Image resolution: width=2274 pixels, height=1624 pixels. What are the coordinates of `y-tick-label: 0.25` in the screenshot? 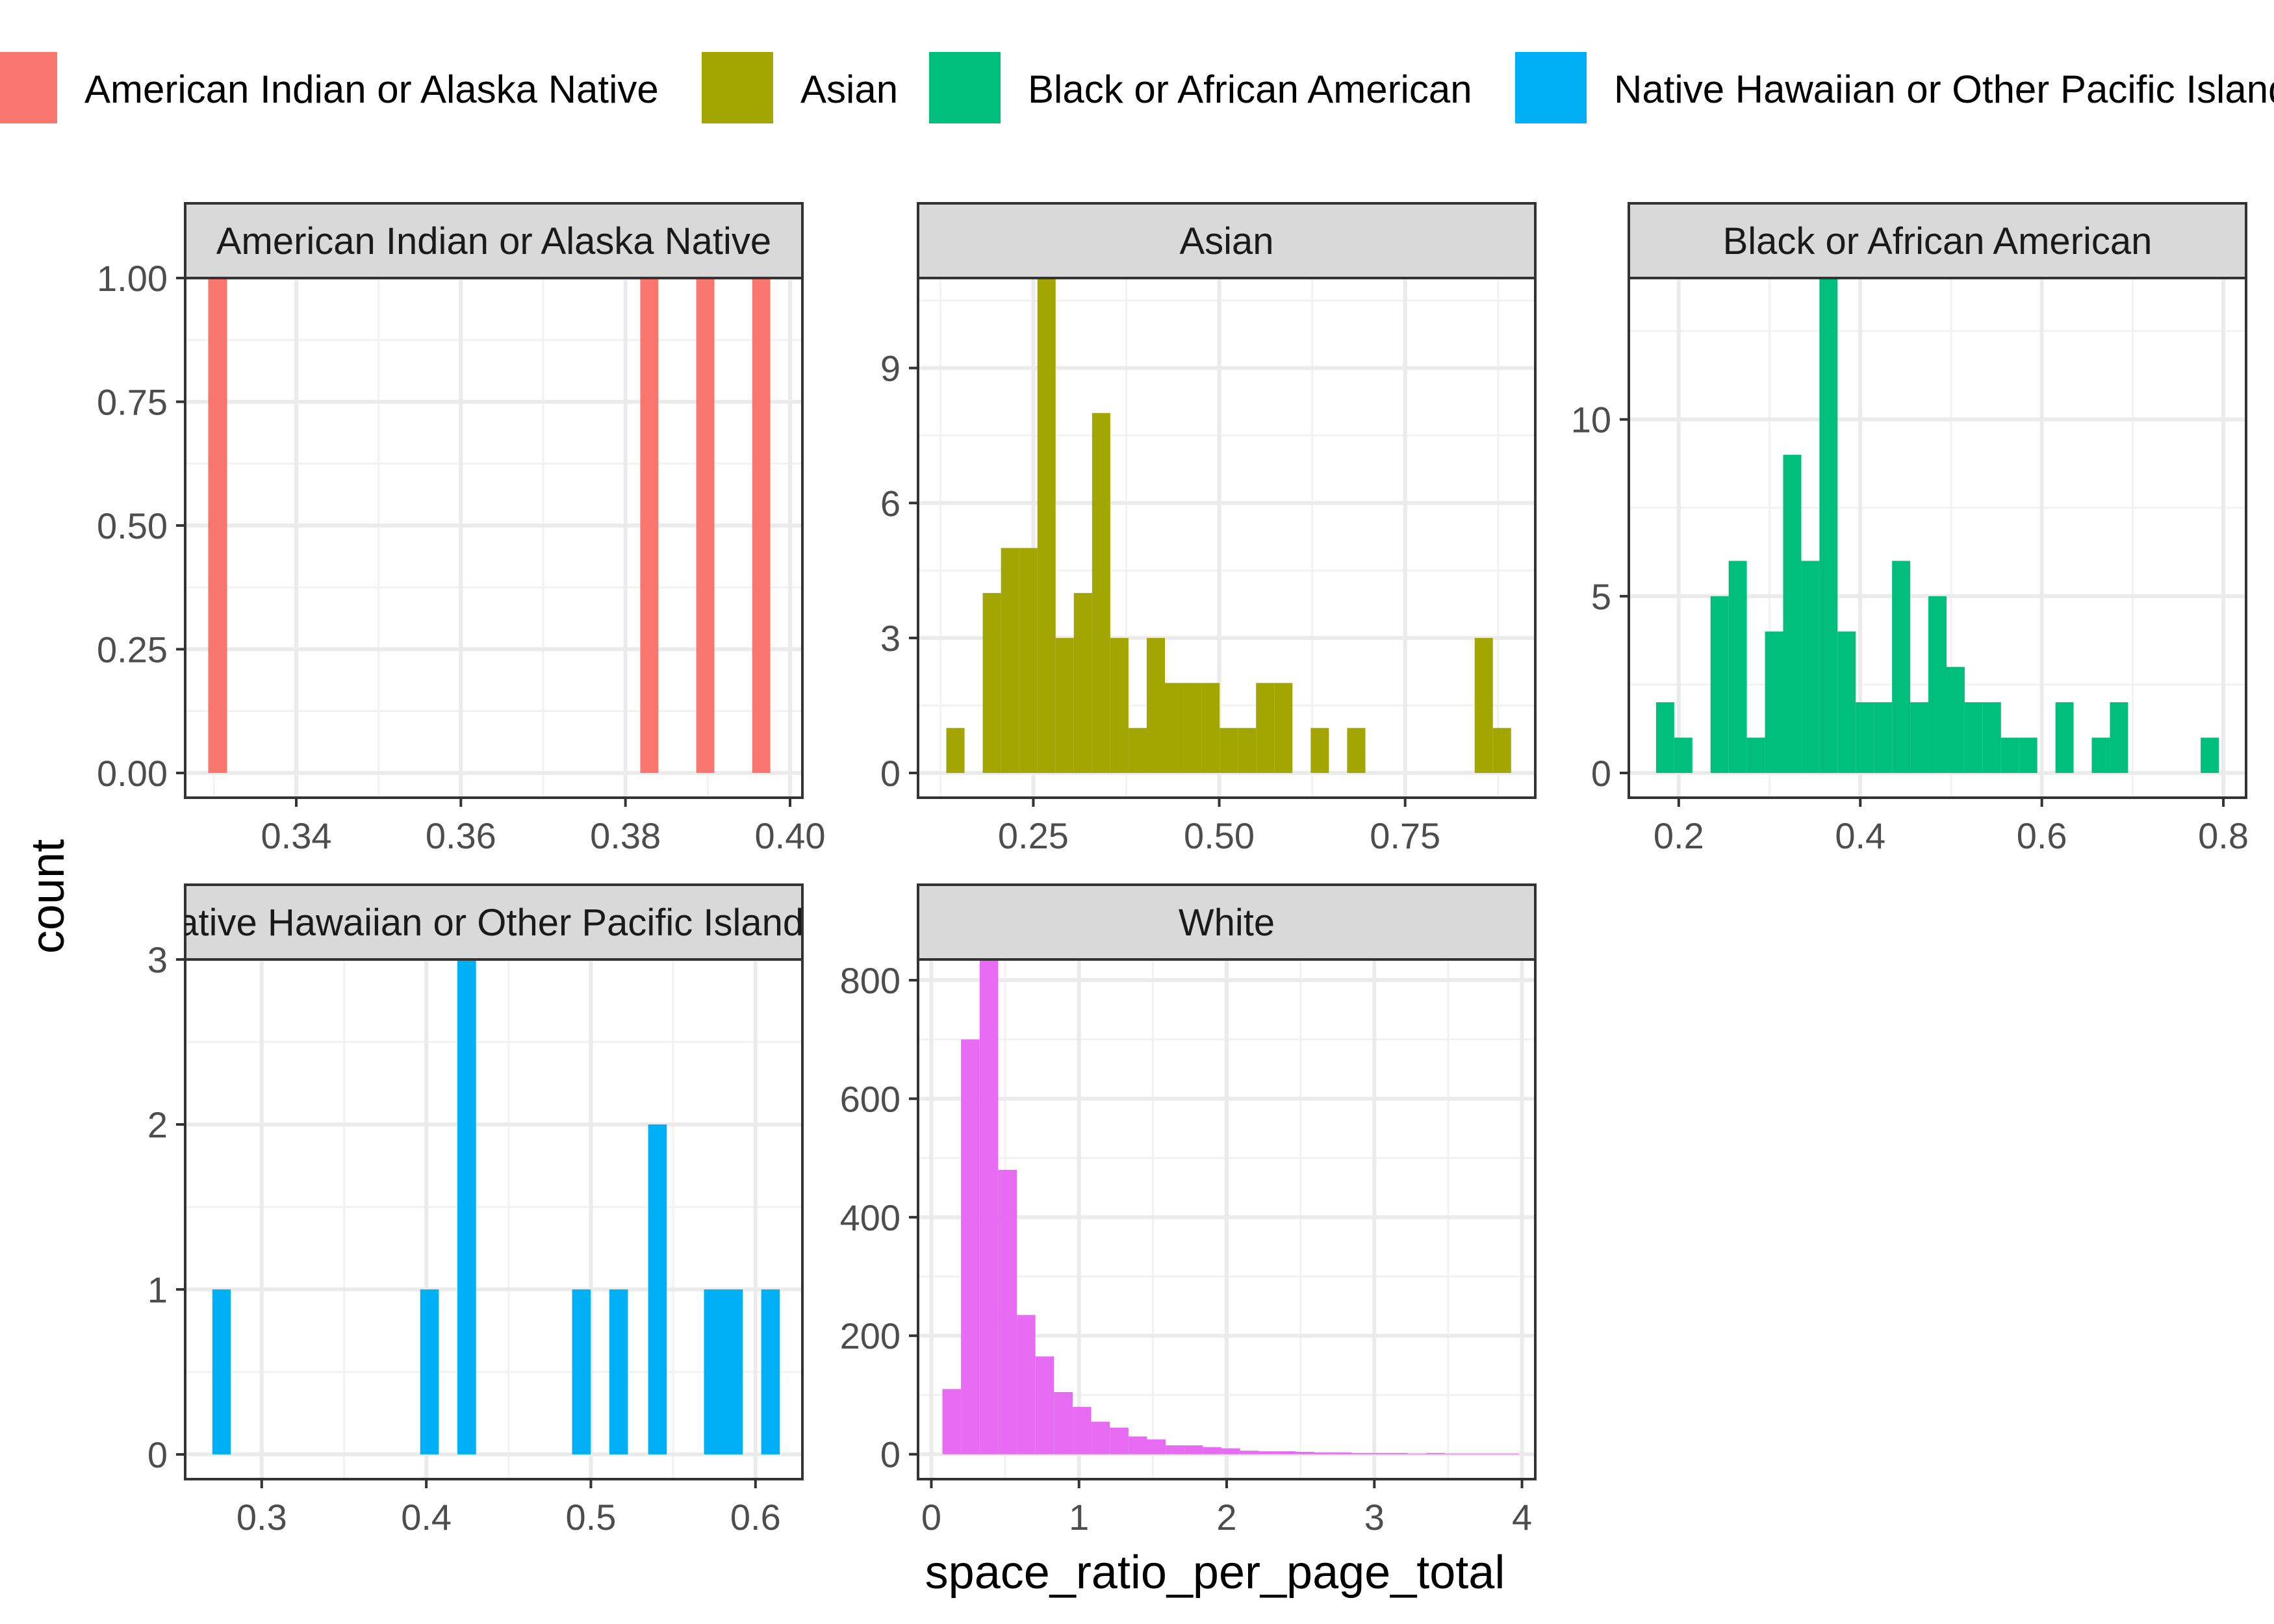 It's located at (132, 649).